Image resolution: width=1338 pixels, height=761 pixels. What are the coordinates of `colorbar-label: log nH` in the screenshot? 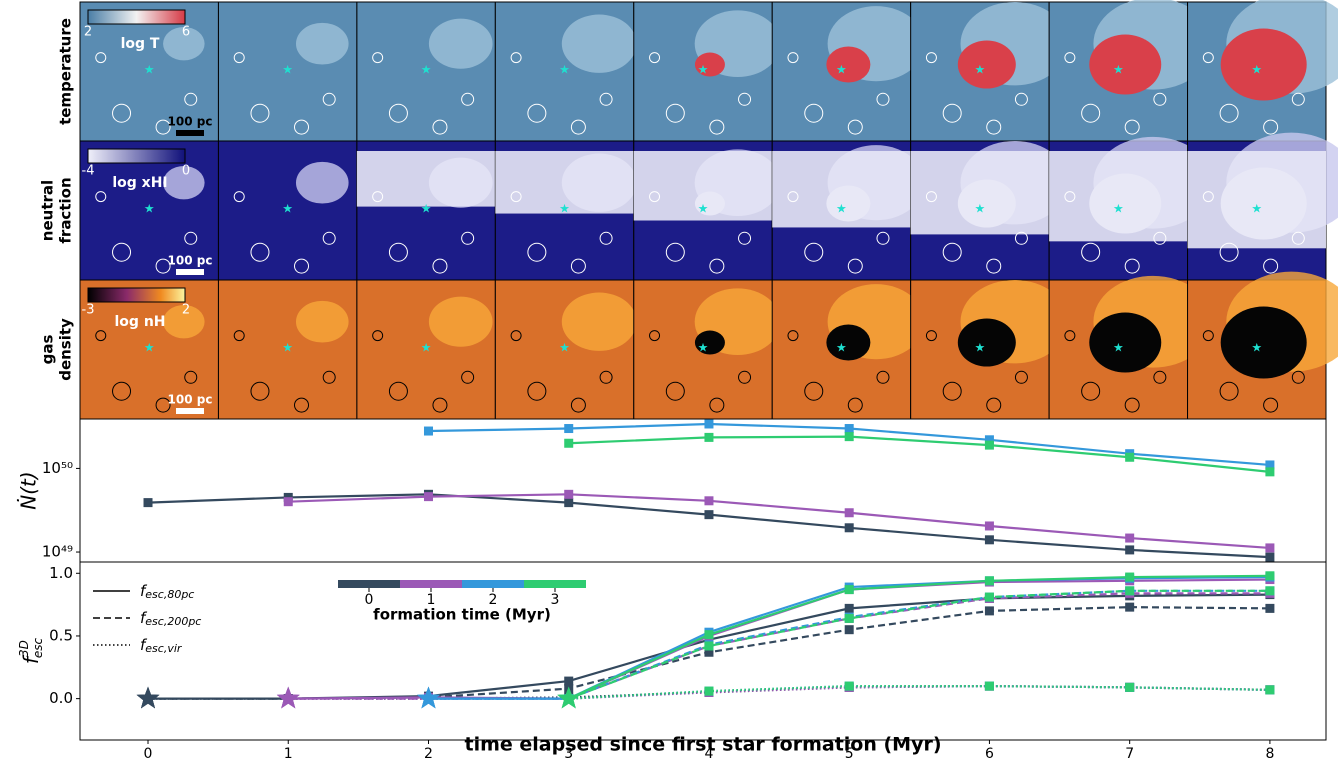 It's located at (140, 322).